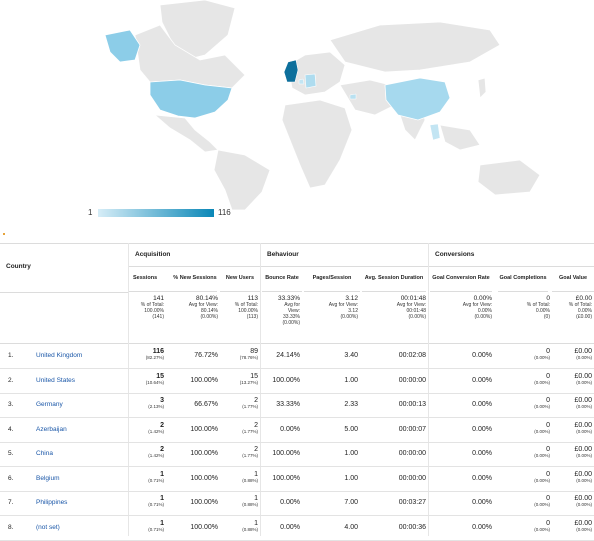 Image resolution: width=594 pixels, height=541 pixels. I want to click on map-russia, so click(415, 47).